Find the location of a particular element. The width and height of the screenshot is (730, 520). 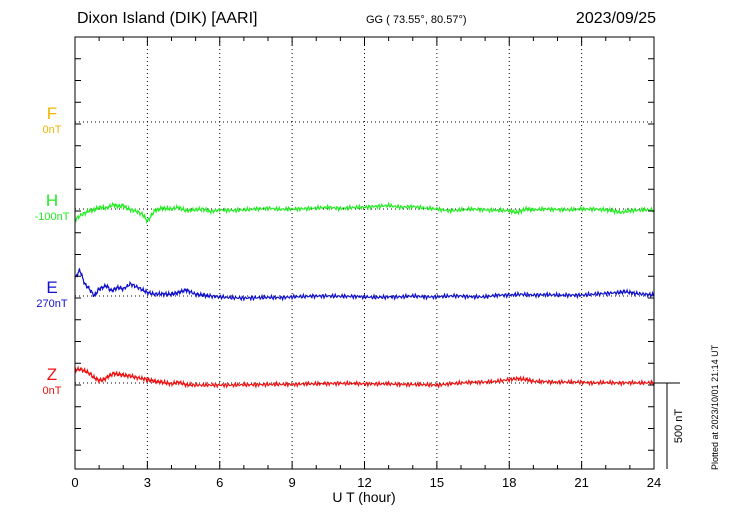

date-label: 2023/09/25 is located at coordinates (615, 18).